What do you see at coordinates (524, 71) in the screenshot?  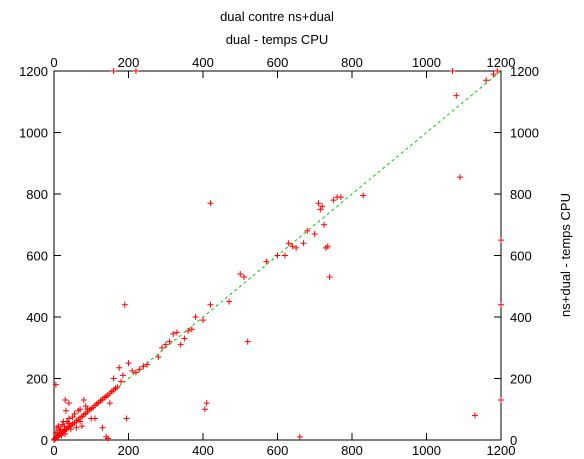 I see `y-tick-label-right: 1200` at bounding box center [524, 71].